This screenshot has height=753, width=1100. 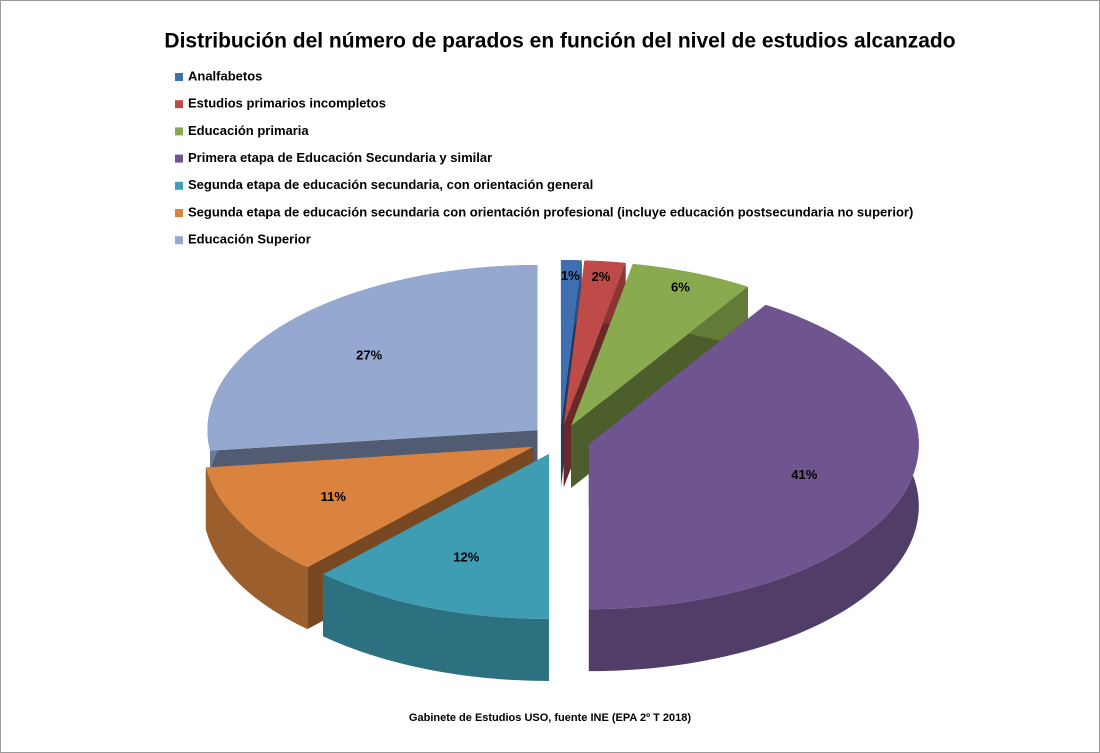 What do you see at coordinates (369, 354) in the screenshot?
I see `data-label: 27%` at bounding box center [369, 354].